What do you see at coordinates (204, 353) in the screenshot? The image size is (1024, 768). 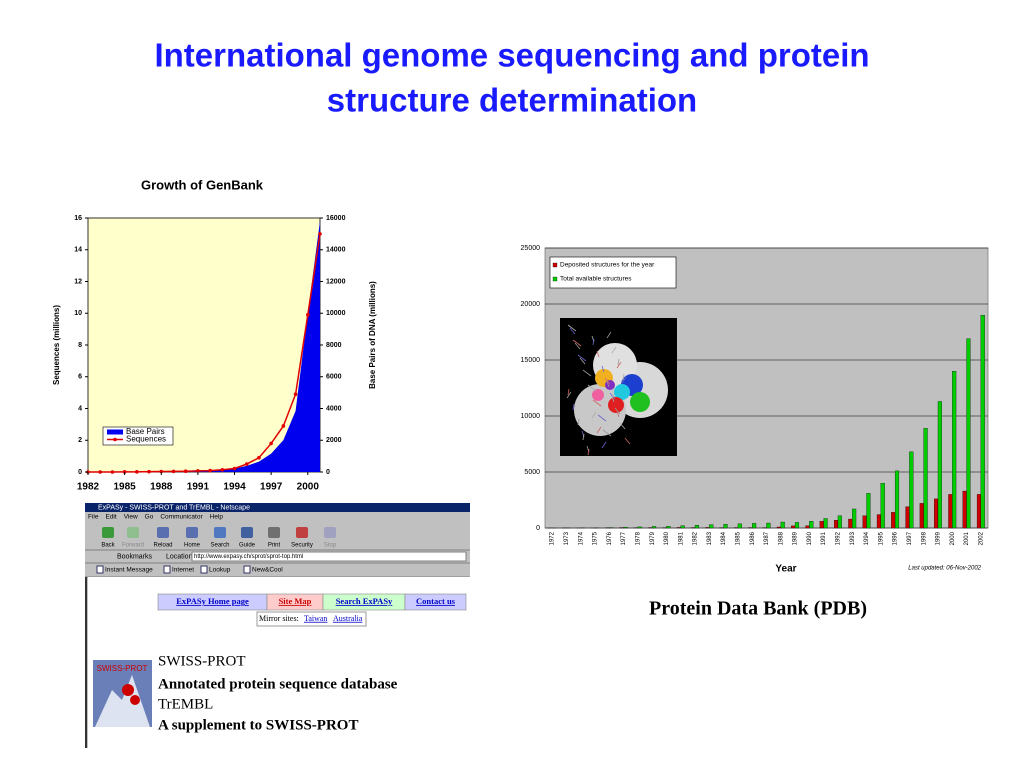 I see `line` at bounding box center [204, 353].